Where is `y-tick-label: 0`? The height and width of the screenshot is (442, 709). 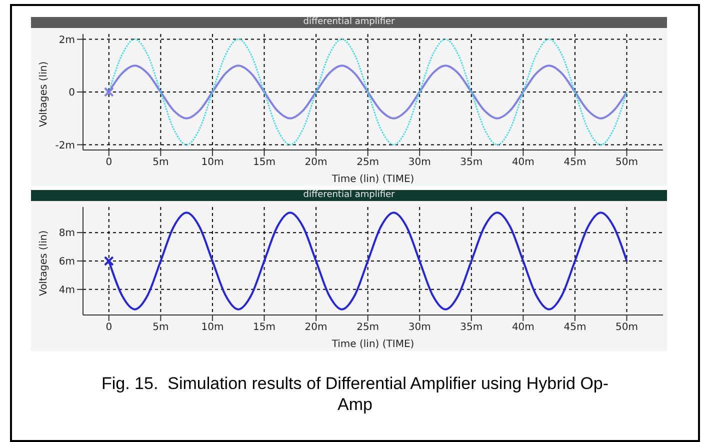 y-tick-label: 0 is located at coordinates (71, 93).